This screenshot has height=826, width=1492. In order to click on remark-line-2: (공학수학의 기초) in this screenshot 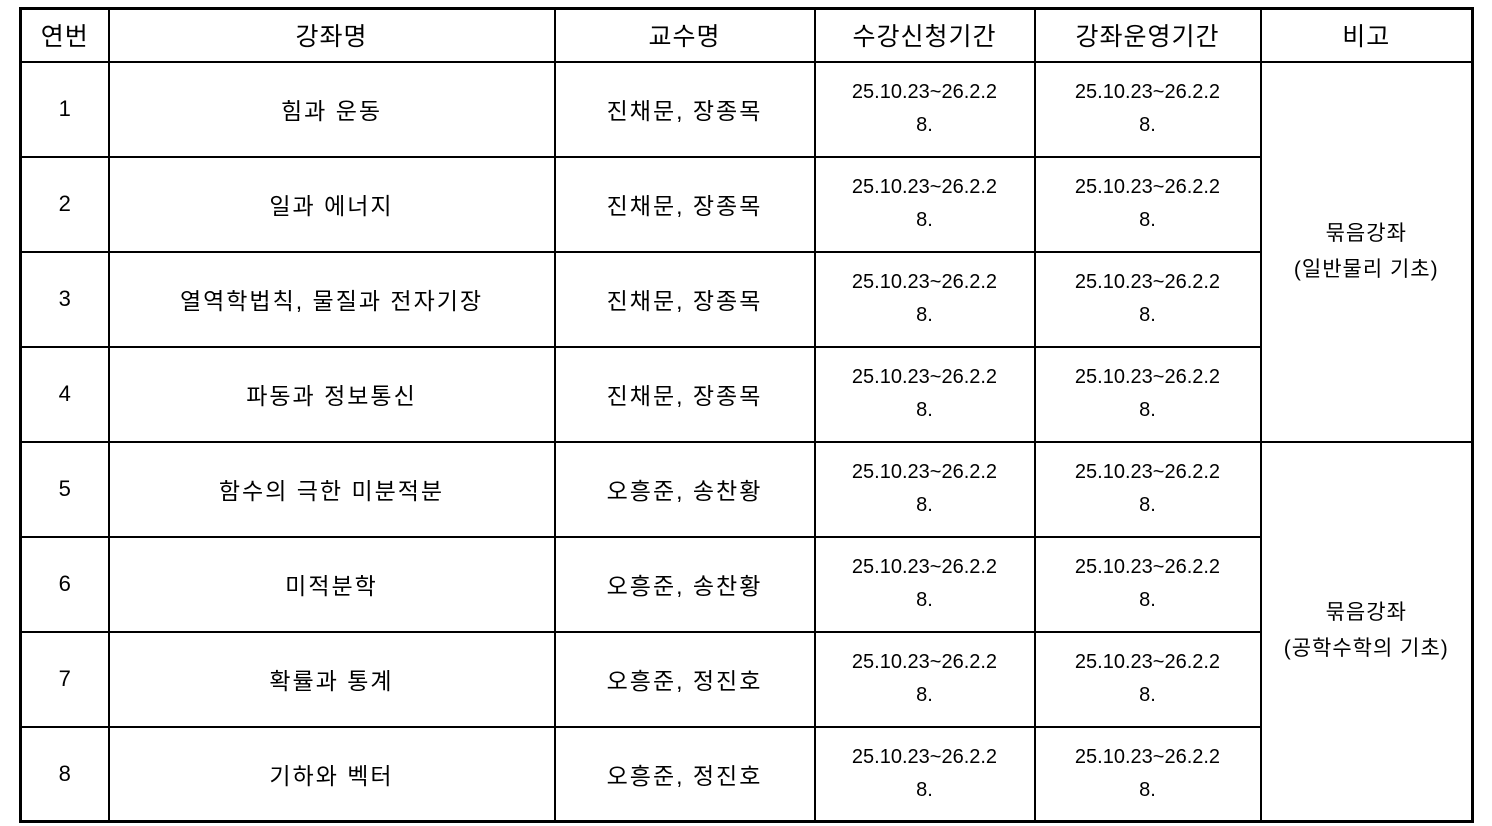, I will do `click(1366, 649)`.